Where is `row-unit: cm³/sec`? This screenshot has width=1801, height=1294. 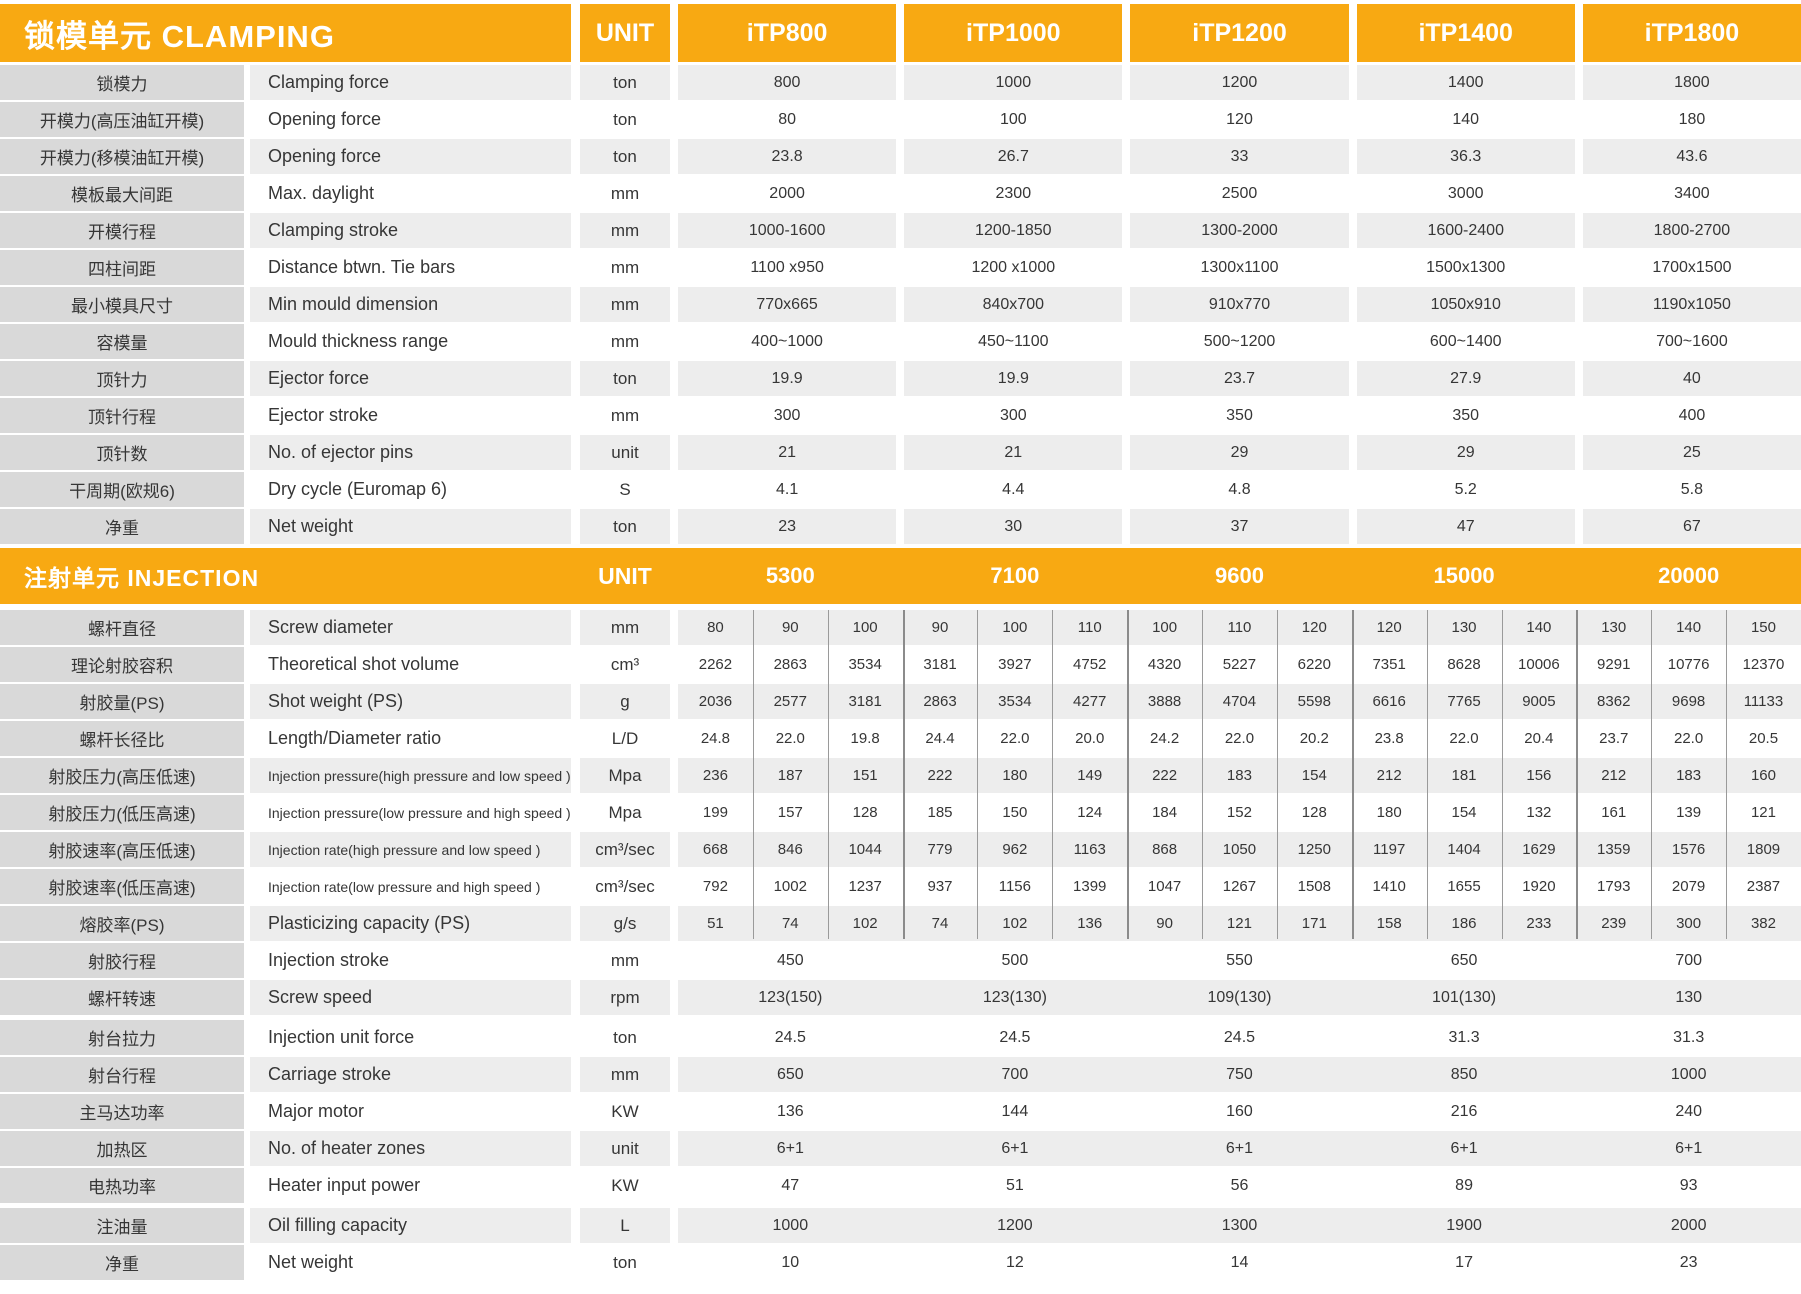
row-unit: cm³/sec is located at coordinates (625, 849).